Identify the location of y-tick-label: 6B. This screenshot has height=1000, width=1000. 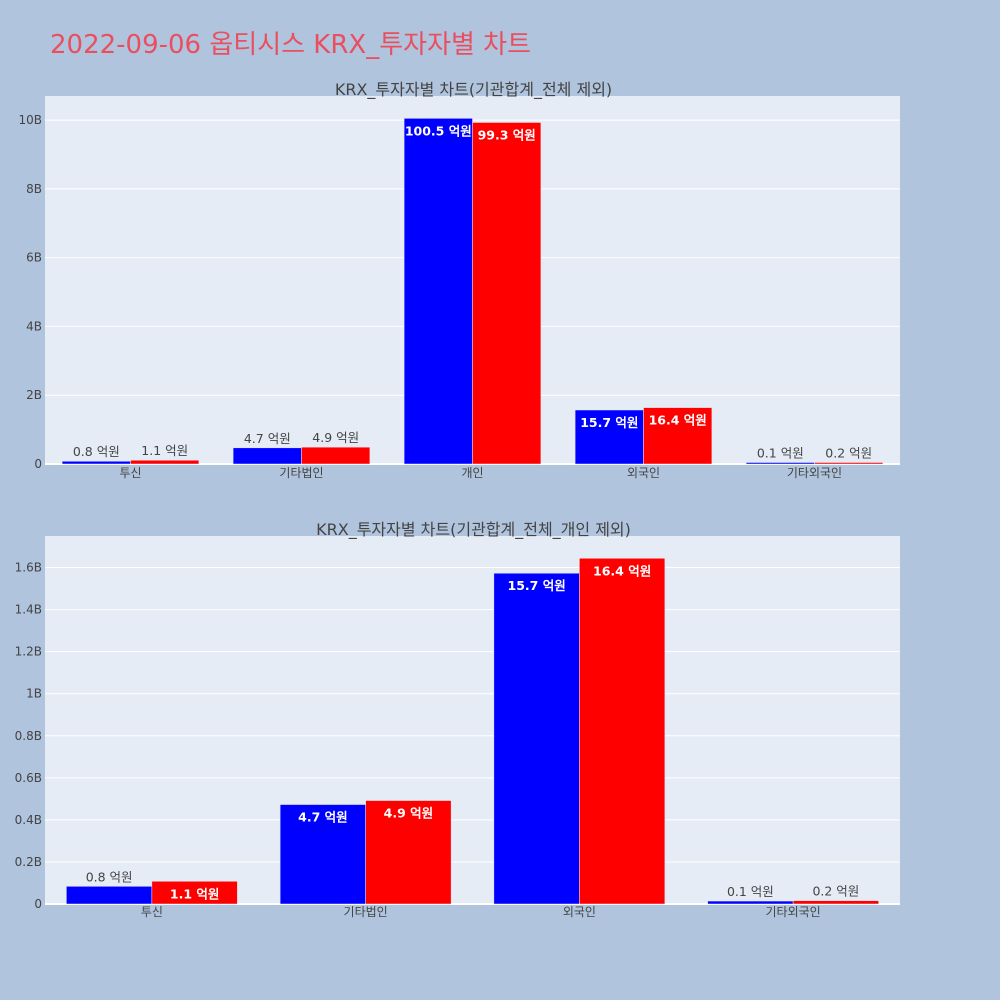
(34, 258).